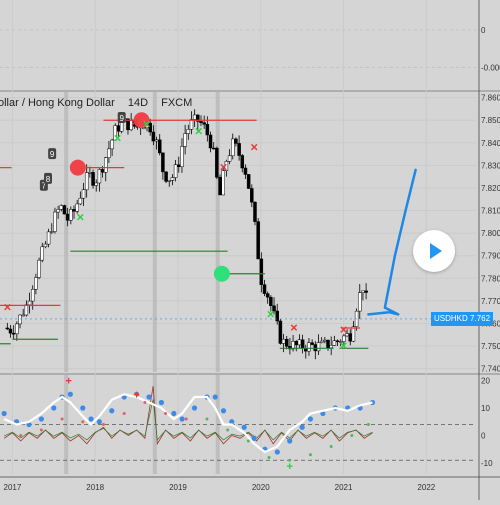 The width and height of the screenshot is (500, 505). Describe the element at coordinates (217, 232) in the screenshot. I see `event-marker-band` at that location.